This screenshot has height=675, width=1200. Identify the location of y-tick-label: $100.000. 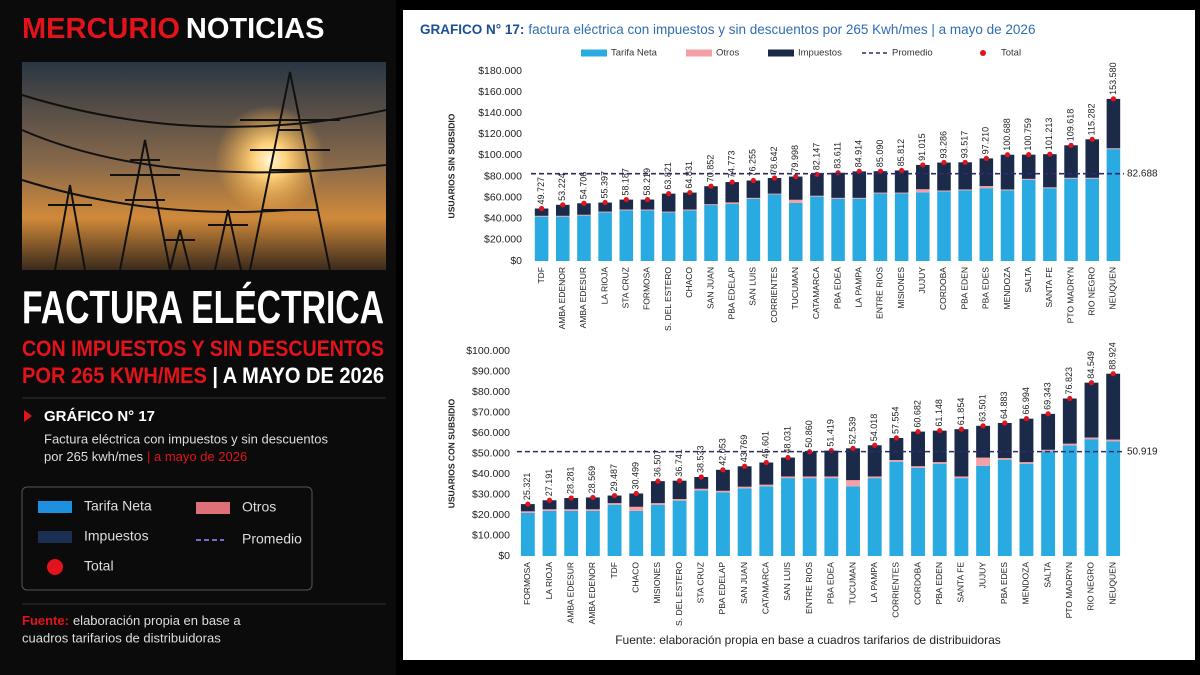
(500, 155).